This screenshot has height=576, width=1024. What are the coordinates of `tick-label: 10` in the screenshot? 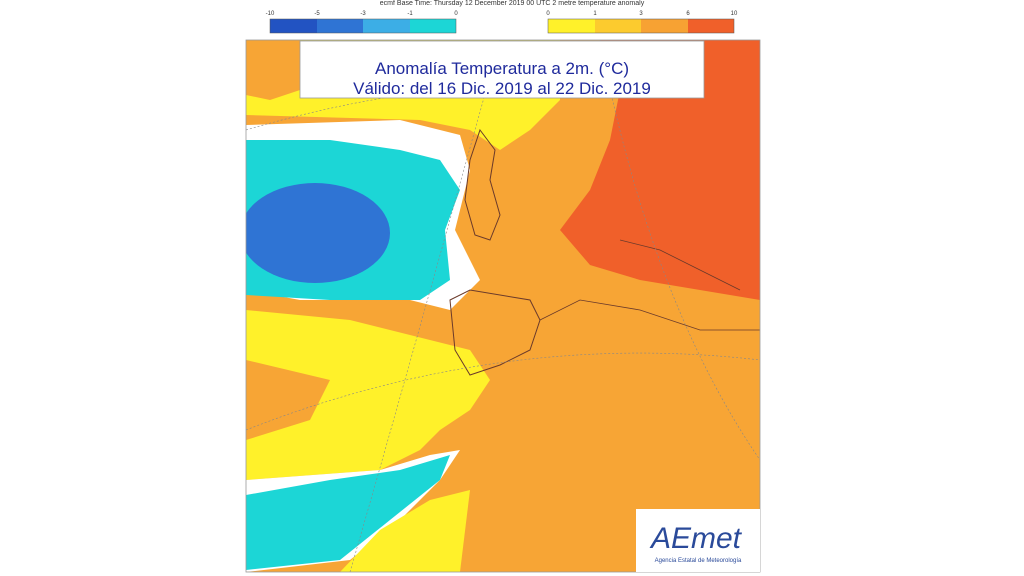 It's located at (734, 14).